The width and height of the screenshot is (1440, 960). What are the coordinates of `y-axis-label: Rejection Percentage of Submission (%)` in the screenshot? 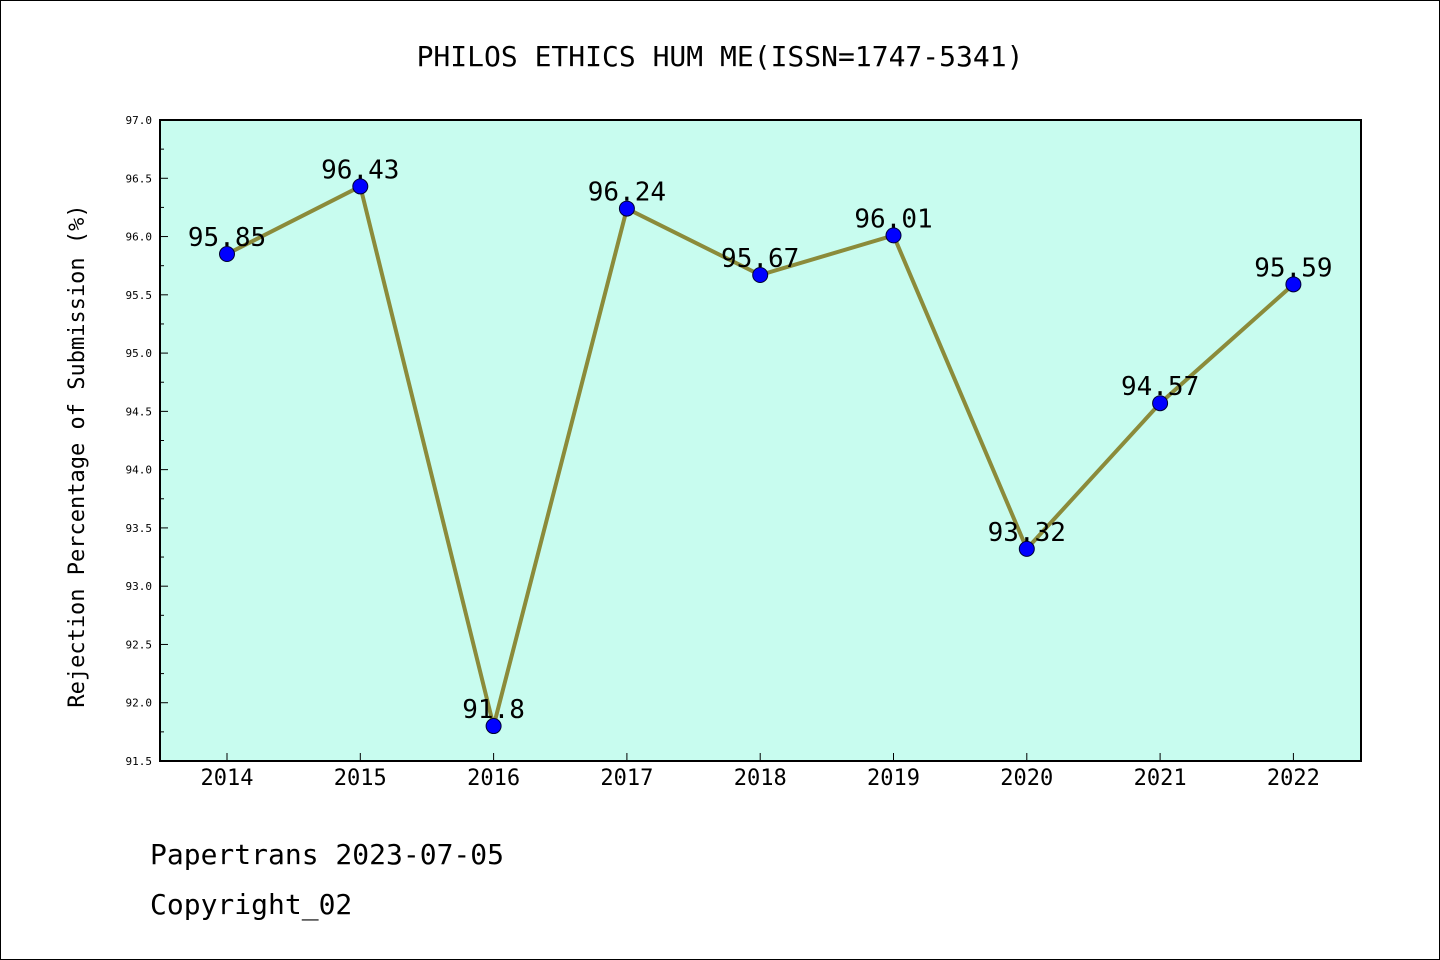 It's located at (77, 455).